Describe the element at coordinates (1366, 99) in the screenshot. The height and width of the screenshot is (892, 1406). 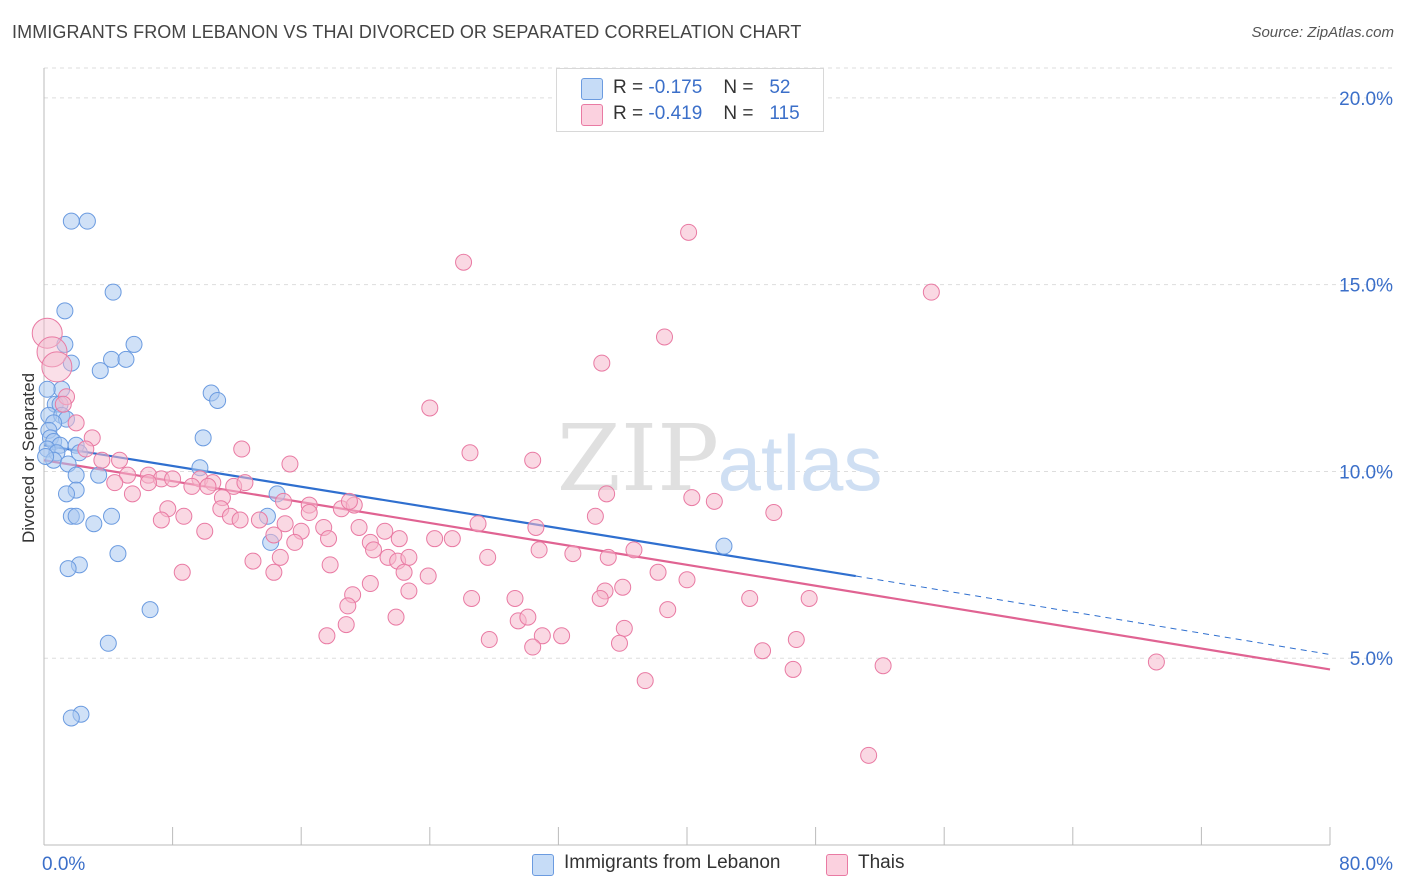
I see `y-tick-label: 20.0%` at that location.